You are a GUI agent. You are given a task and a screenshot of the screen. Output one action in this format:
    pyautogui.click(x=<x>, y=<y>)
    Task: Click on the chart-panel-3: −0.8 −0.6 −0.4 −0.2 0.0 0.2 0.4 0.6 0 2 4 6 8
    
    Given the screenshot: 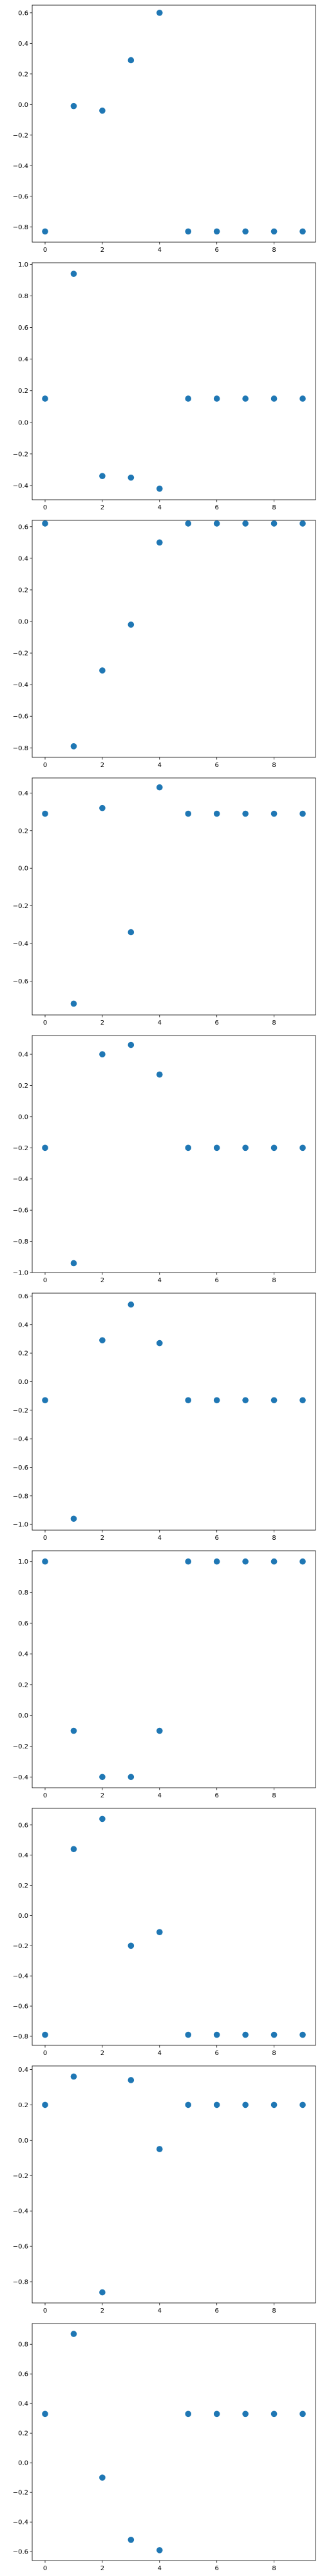 What is the action you would take?
    pyautogui.click(x=164, y=644)
    